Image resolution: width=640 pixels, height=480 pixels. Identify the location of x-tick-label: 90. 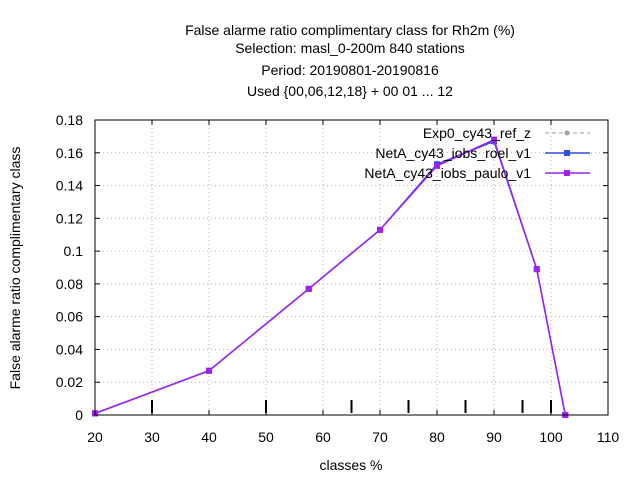
(494, 437).